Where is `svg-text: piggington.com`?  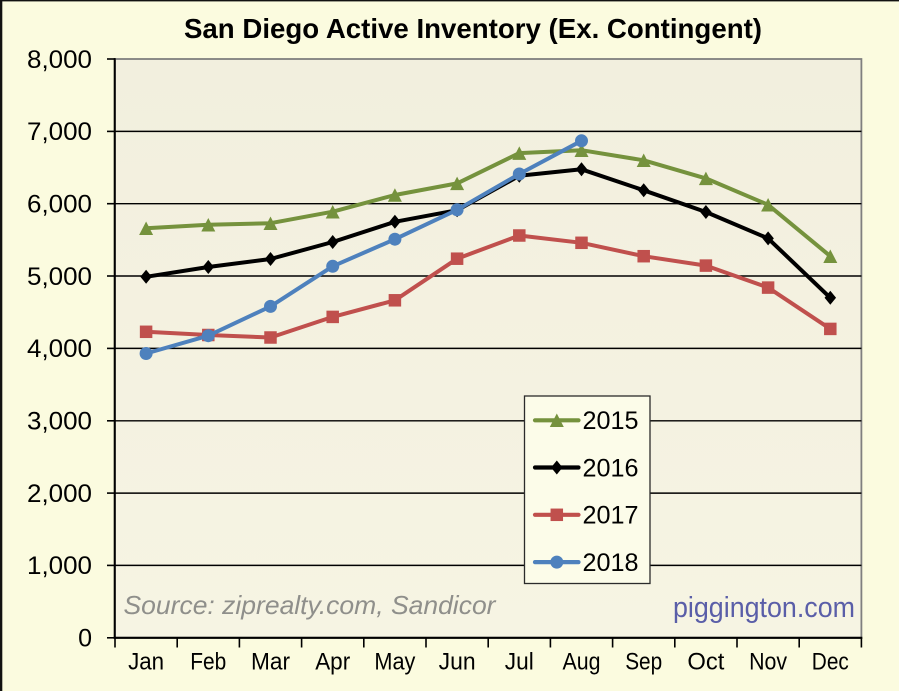
svg-text: piggington.com is located at coordinates (764, 608).